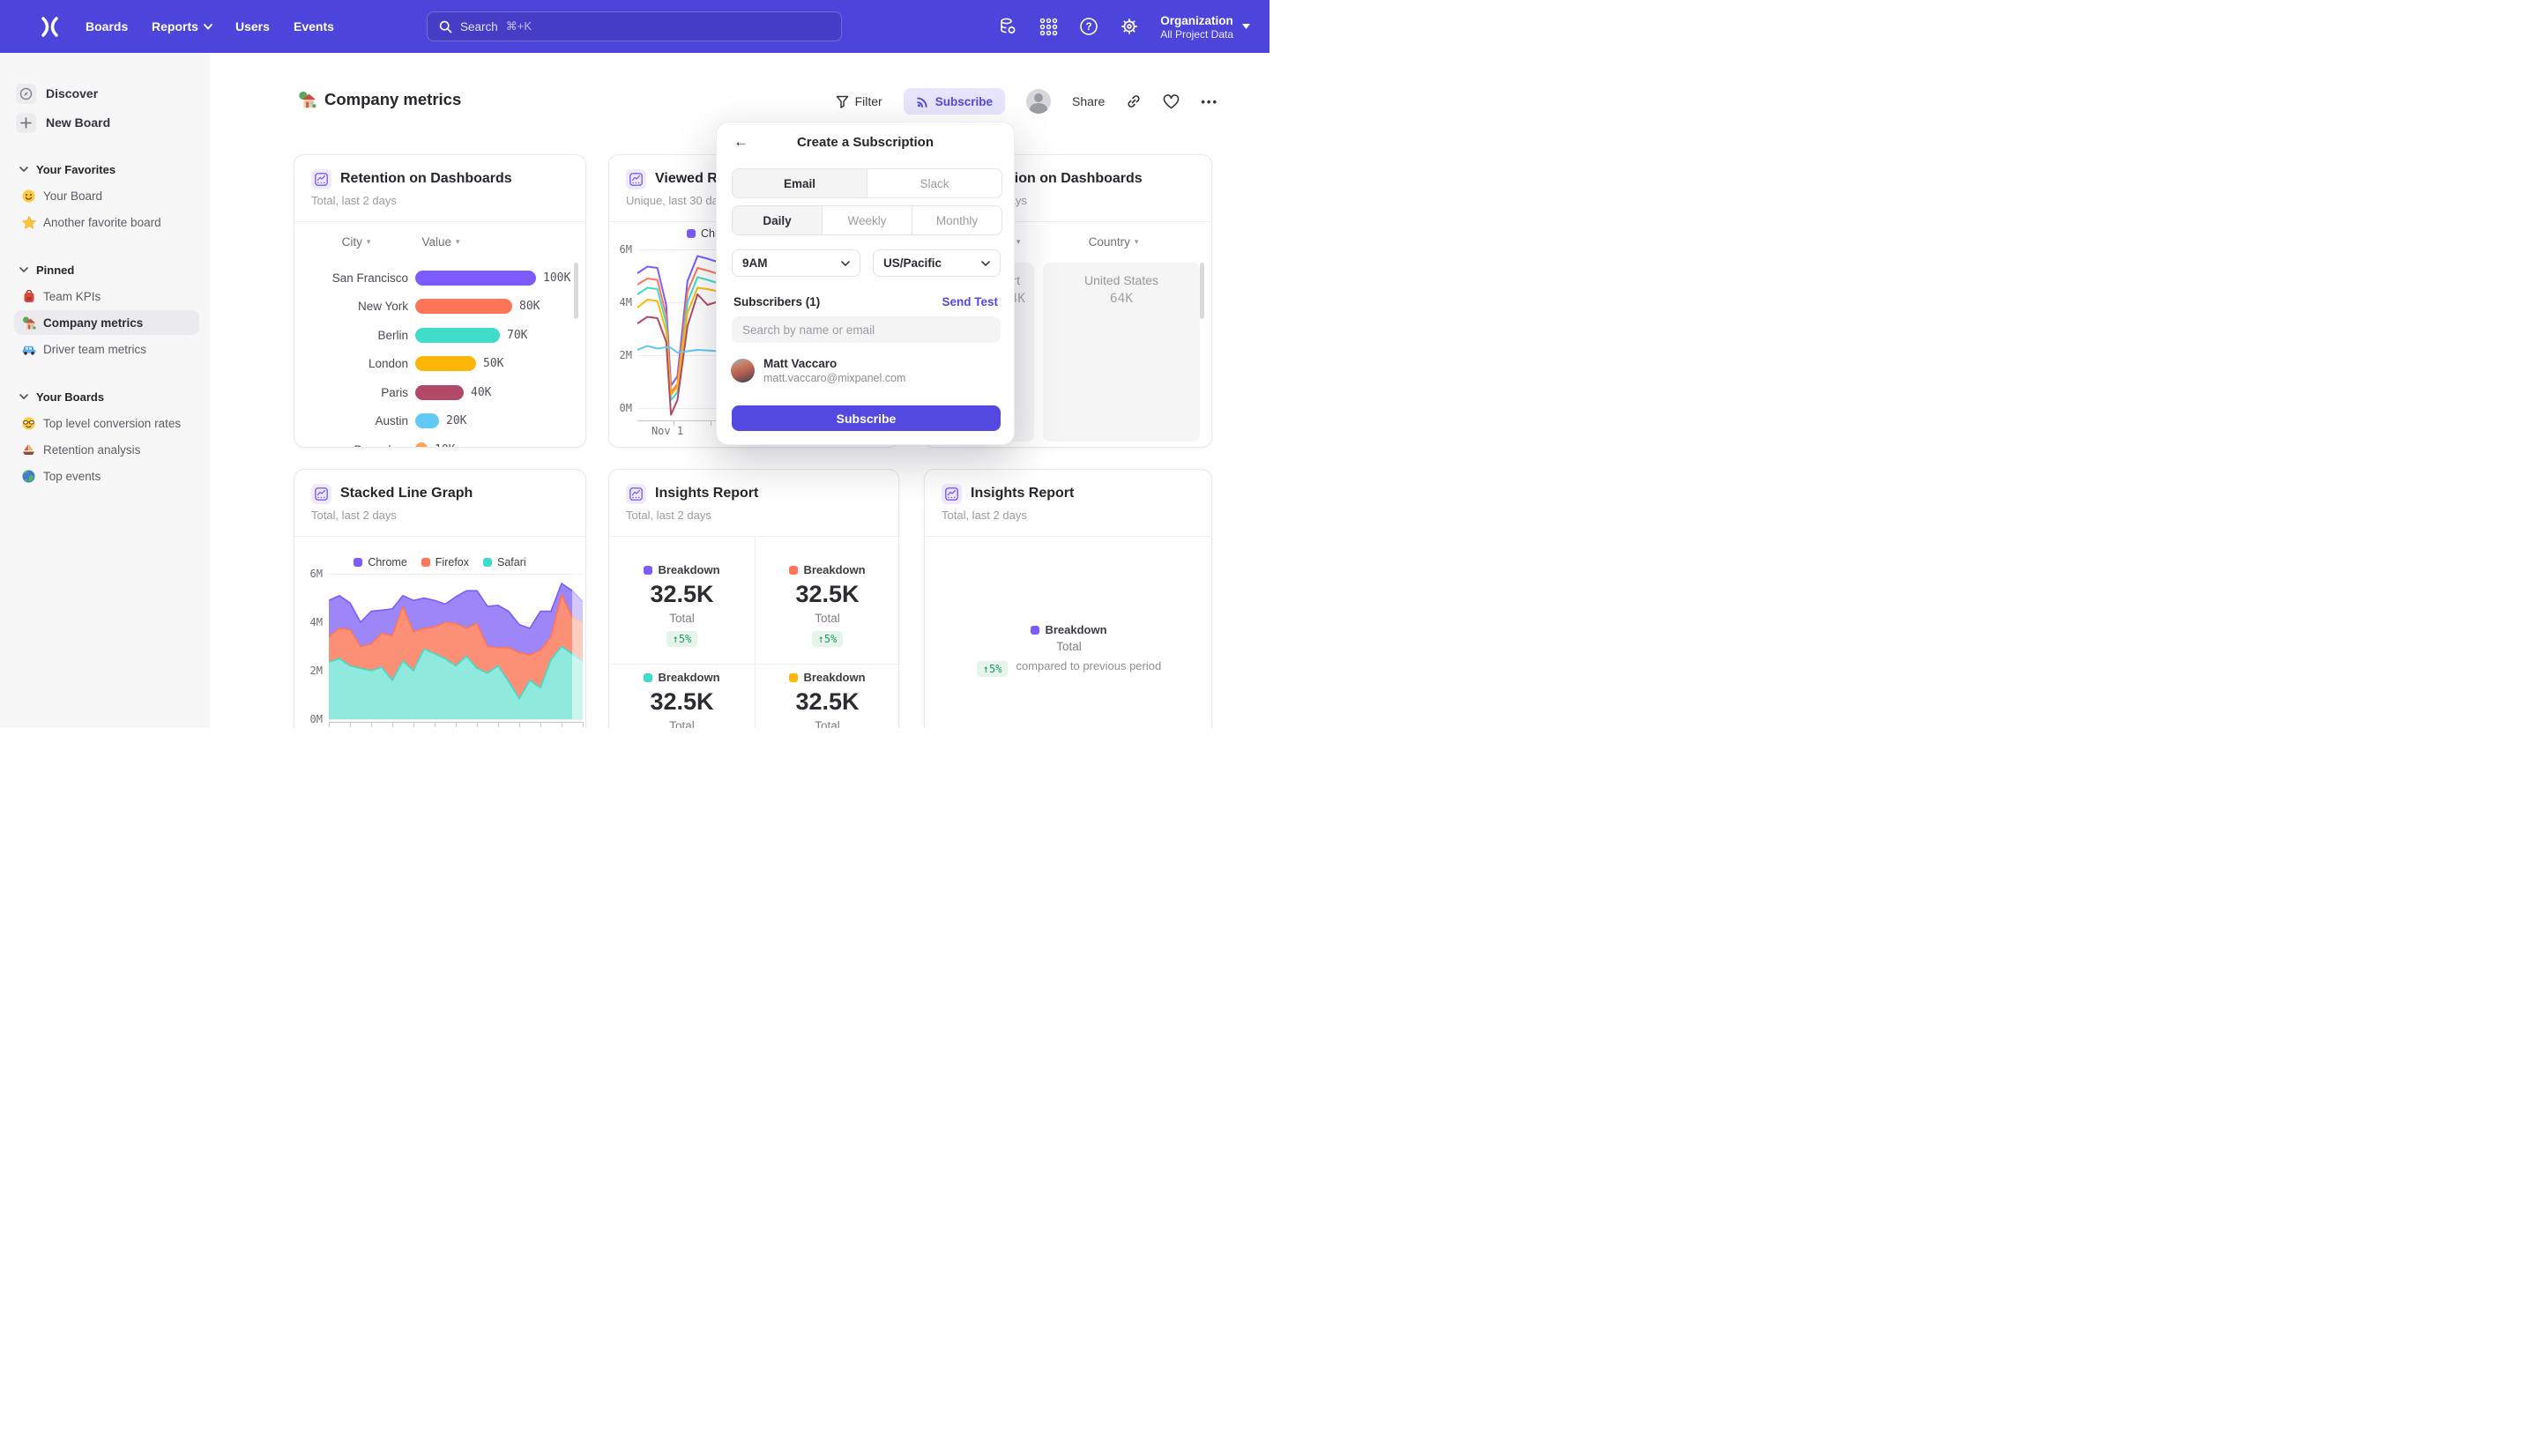 The height and width of the screenshot is (1456, 2539). Describe the element at coordinates (28, 423) in the screenshot. I see `nerd-icon` at that location.